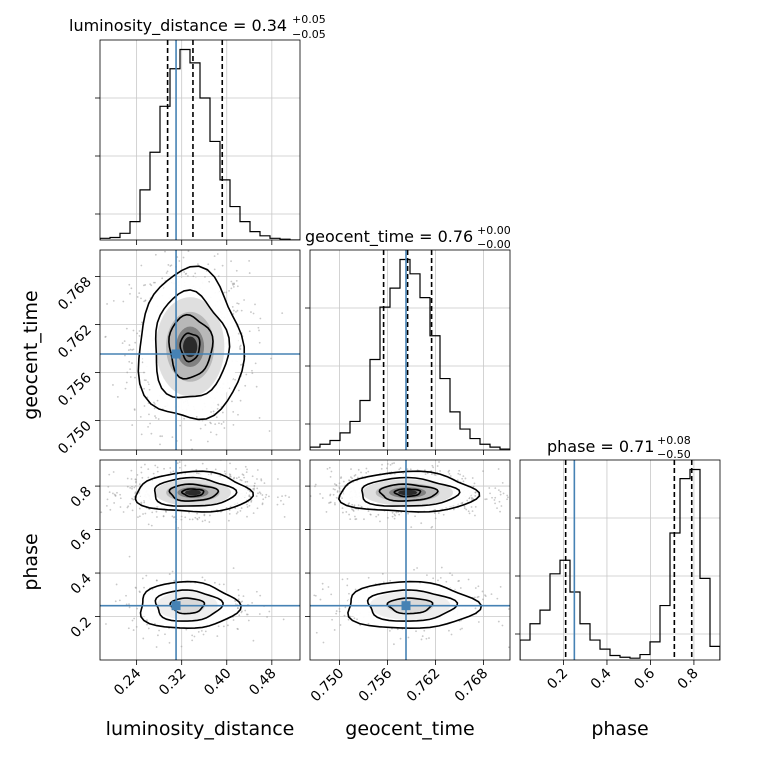 The width and height of the screenshot is (760, 760). What do you see at coordinates (644, 678) in the screenshot?
I see `hist-phase-xtick-label-2: 0.6` at bounding box center [644, 678].